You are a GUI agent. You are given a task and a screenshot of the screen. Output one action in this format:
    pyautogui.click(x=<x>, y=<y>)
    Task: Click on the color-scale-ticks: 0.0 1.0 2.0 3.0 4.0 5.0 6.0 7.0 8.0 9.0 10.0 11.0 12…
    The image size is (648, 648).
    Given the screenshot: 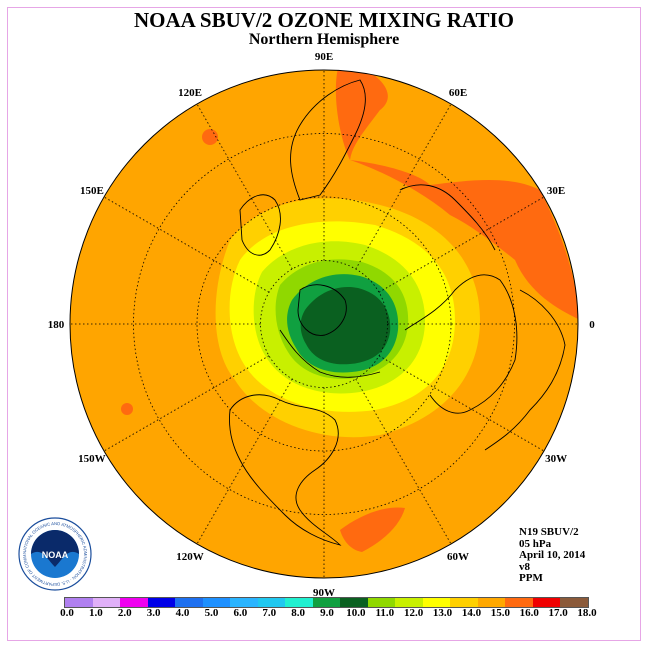 What is the action you would take?
    pyautogui.click(x=328, y=614)
    